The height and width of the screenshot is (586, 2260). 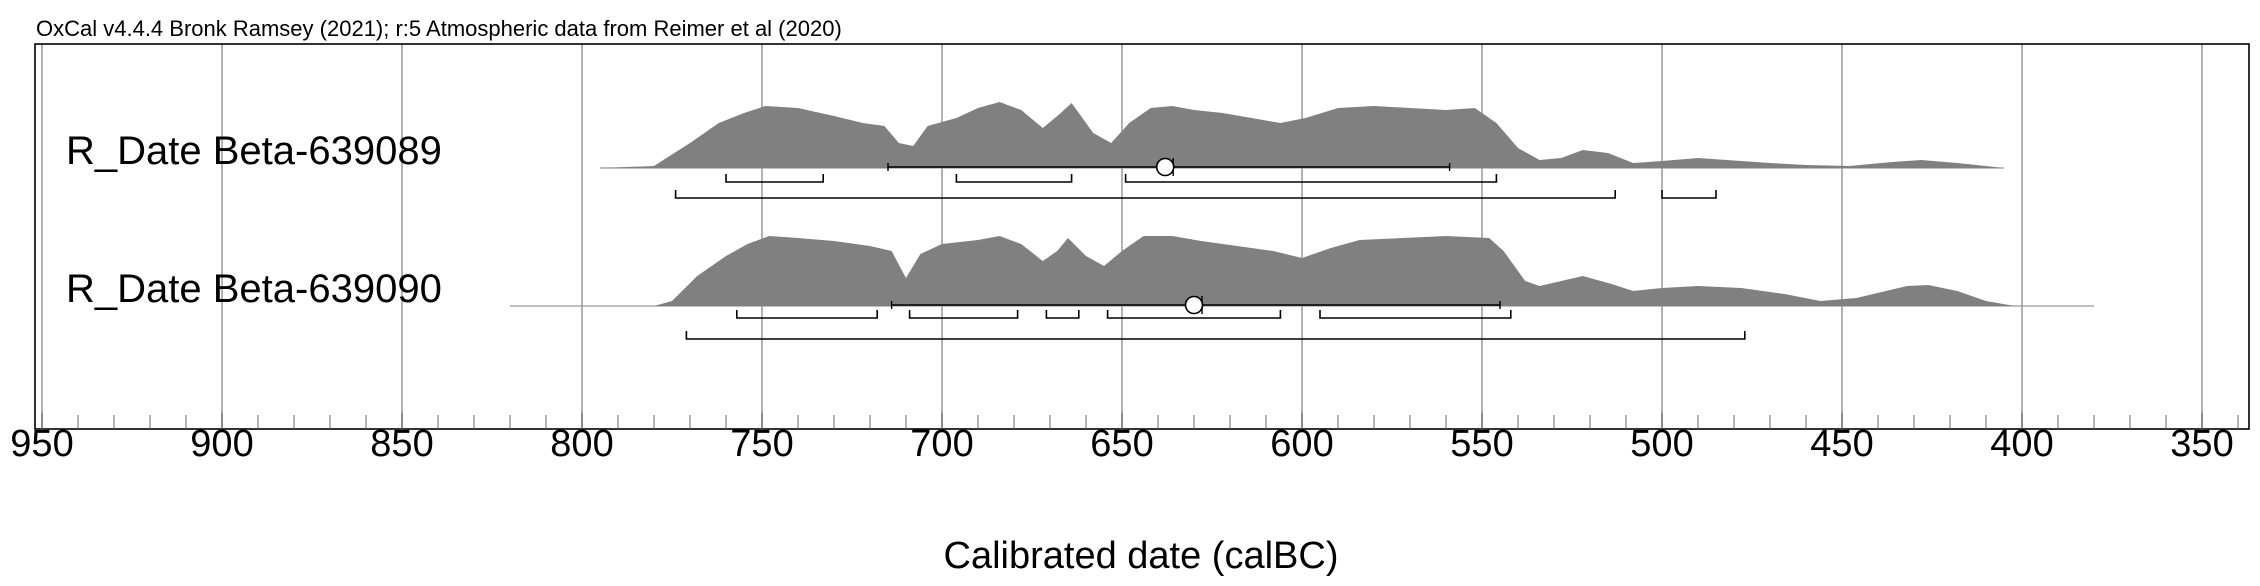 What do you see at coordinates (1661, 444) in the screenshot?
I see `tick-label-500: 500` at bounding box center [1661, 444].